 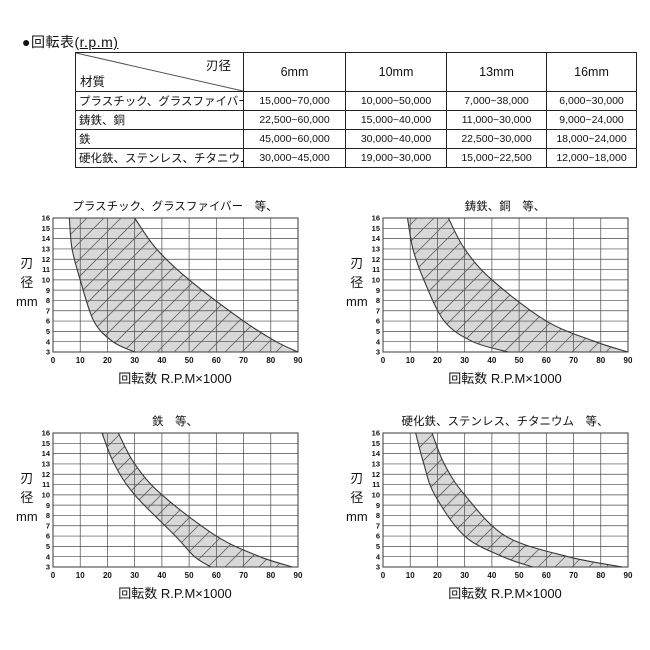 I want to click on value-cell: 15,000~40,000, so click(x=396, y=120).